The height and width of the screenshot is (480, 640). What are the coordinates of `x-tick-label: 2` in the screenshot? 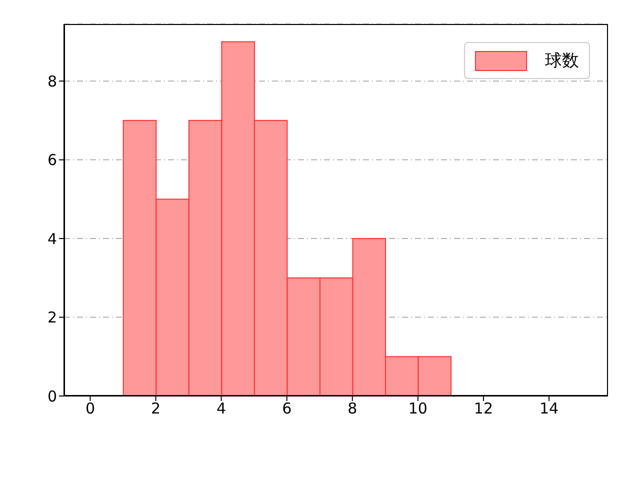 It's located at (155, 409).